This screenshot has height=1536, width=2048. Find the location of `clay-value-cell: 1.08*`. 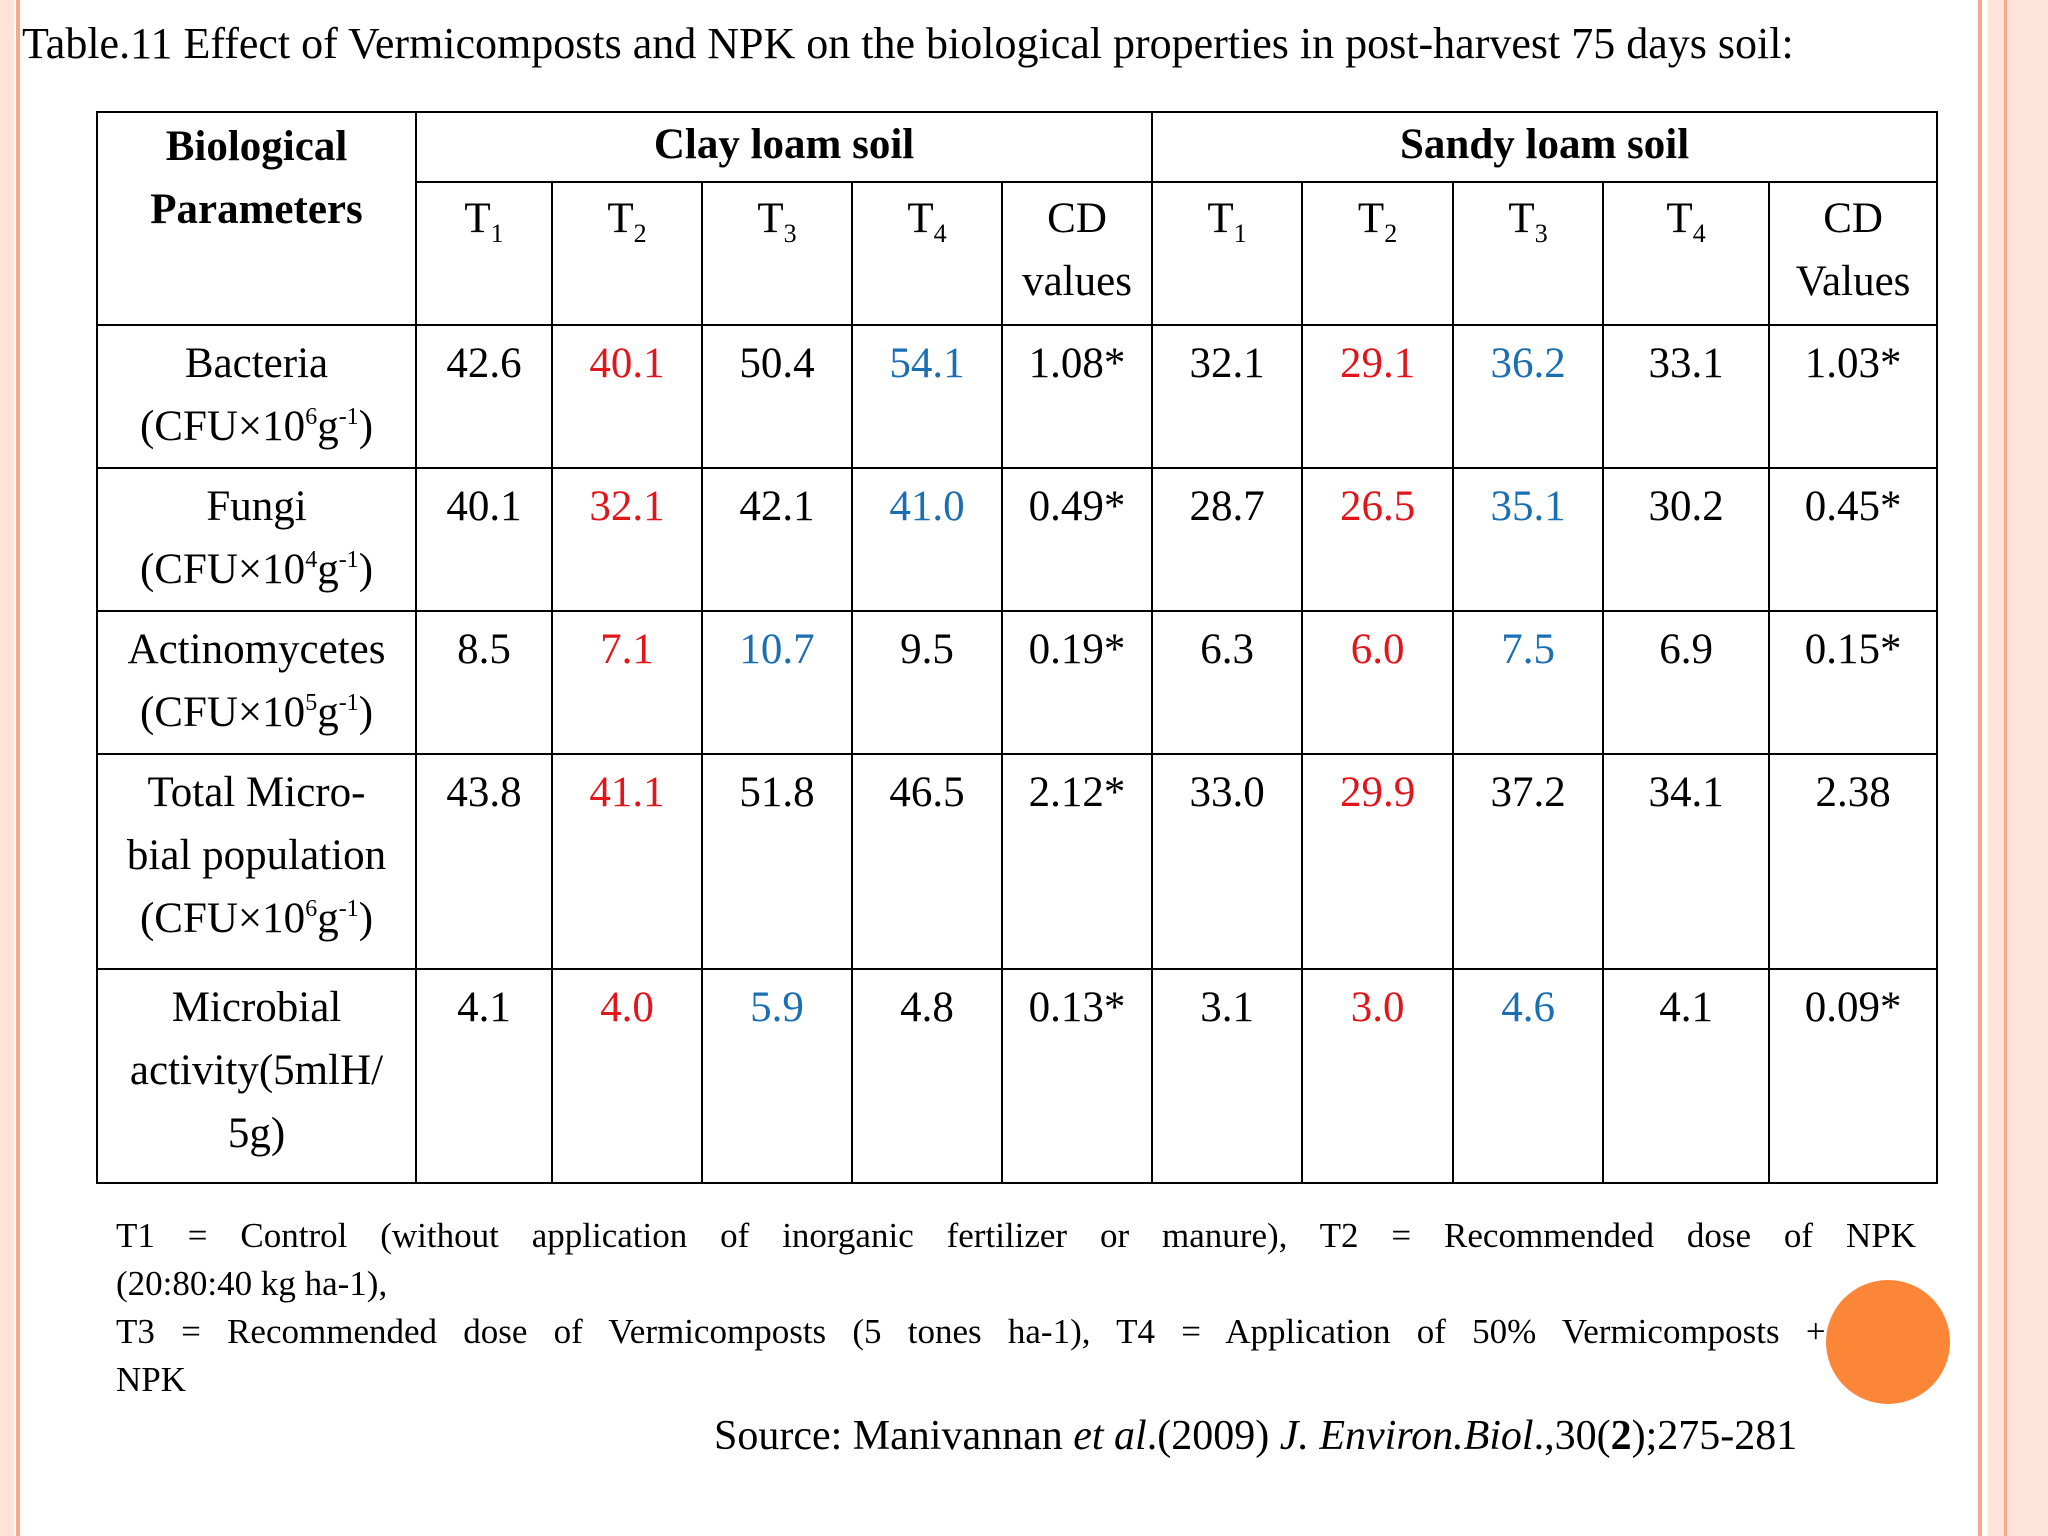

clay-value-cell: 1.08* is located at coordinates (1077, 396).